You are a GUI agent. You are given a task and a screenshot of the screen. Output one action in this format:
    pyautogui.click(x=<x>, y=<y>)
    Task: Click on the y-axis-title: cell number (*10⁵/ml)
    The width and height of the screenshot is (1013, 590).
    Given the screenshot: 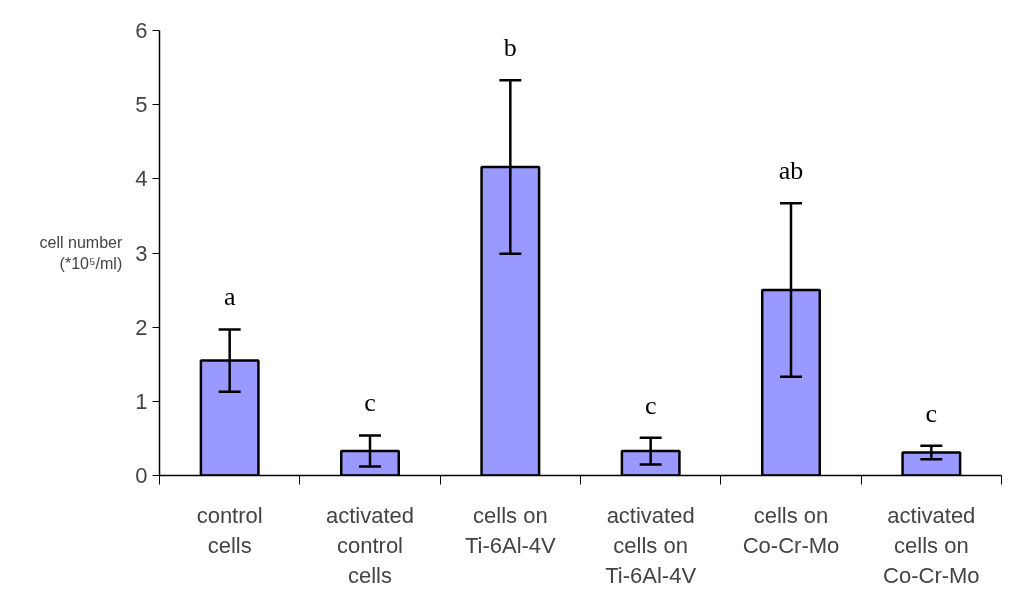 What is the action you would take?
    pyautogui.click(x=81, y=253)
    